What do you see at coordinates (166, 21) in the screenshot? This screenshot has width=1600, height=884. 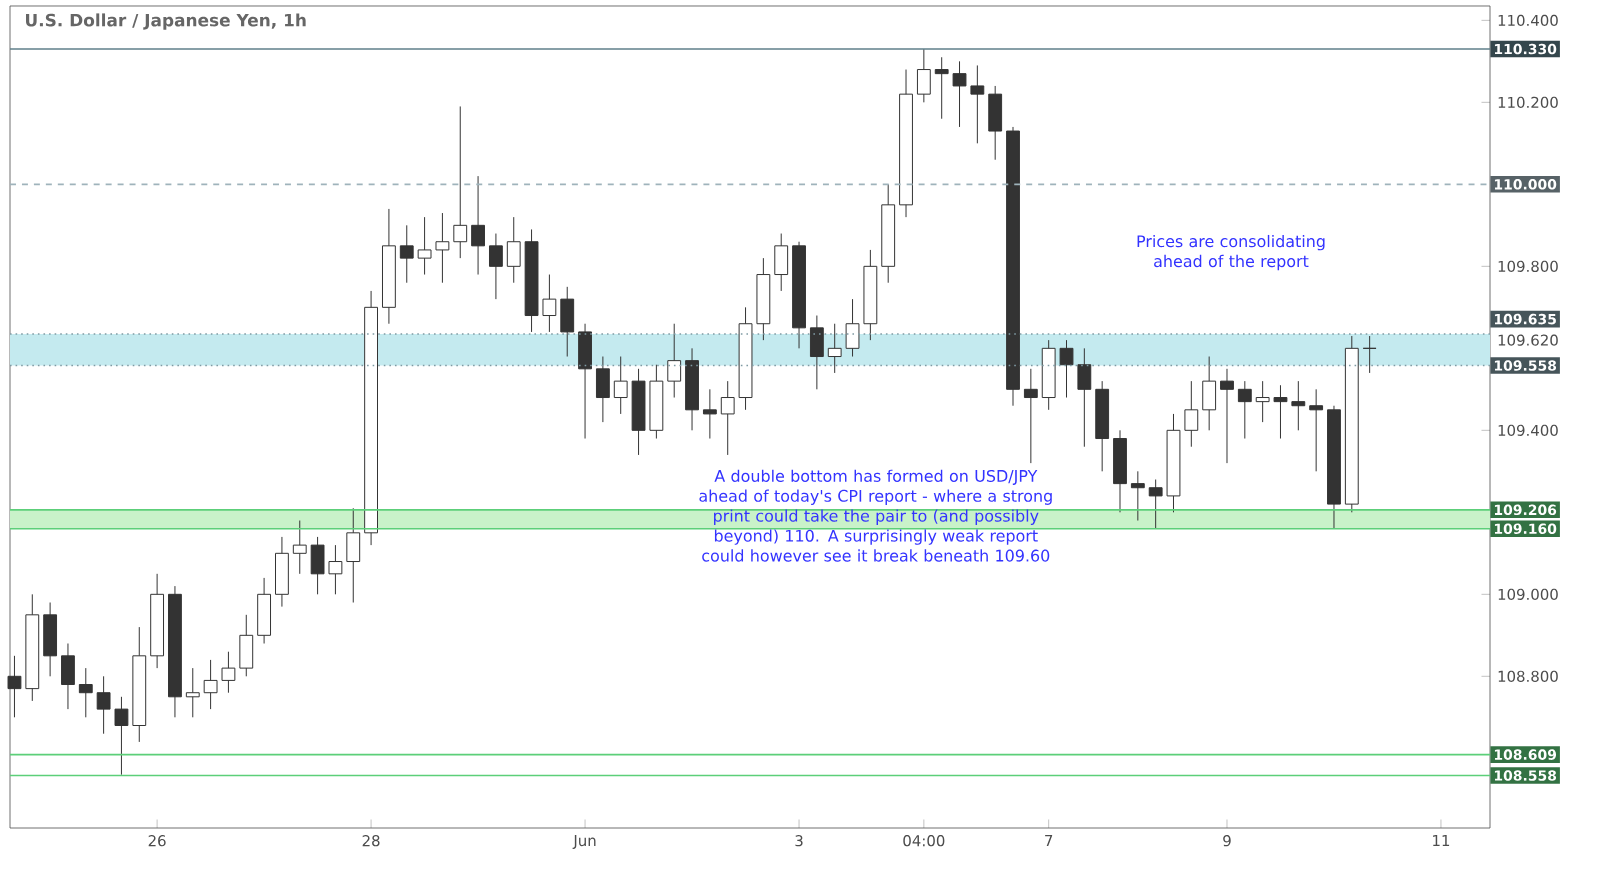 I see `chart-title: U.S. Dollar / Japanese Yen, 1h` at bounding box center [166, 21].